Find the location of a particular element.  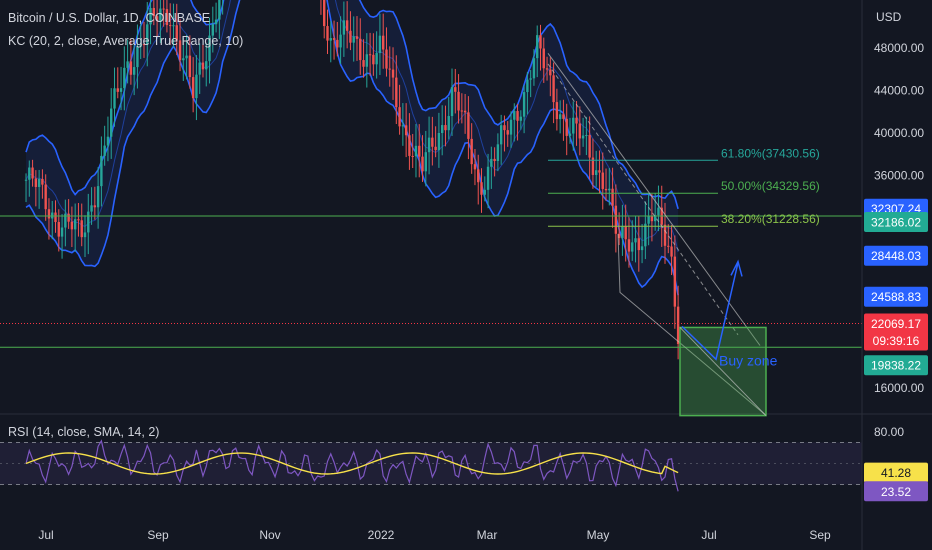

price-badge: 19838.22 is located at coordinates (896, 366).